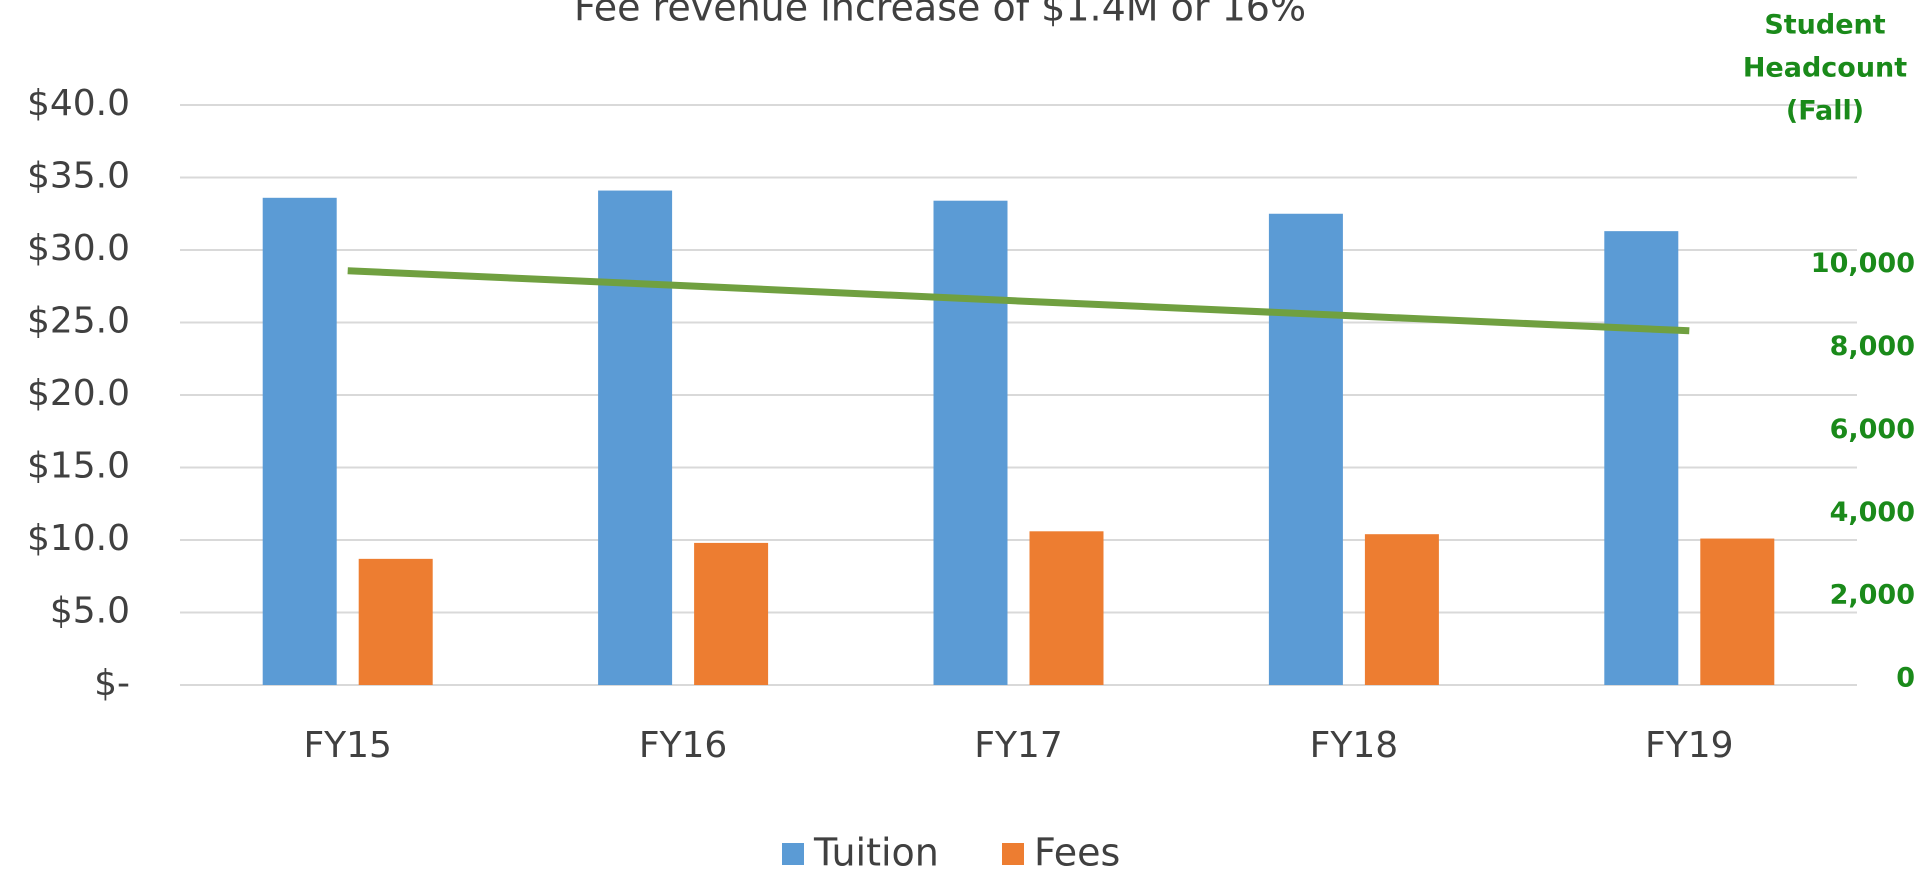  What do you see at coordinates (683, 745) in the screenshot?
I see `x-tick-label: FY16` at bounding box center [683, 745].